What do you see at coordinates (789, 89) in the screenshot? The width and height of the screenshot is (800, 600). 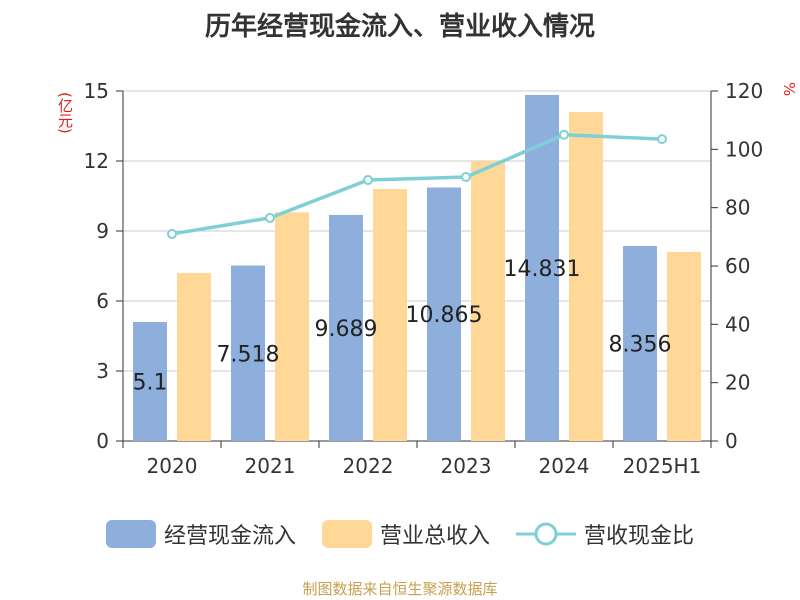 I see `right-axis-unit: %` at bounding box center [789, 89].